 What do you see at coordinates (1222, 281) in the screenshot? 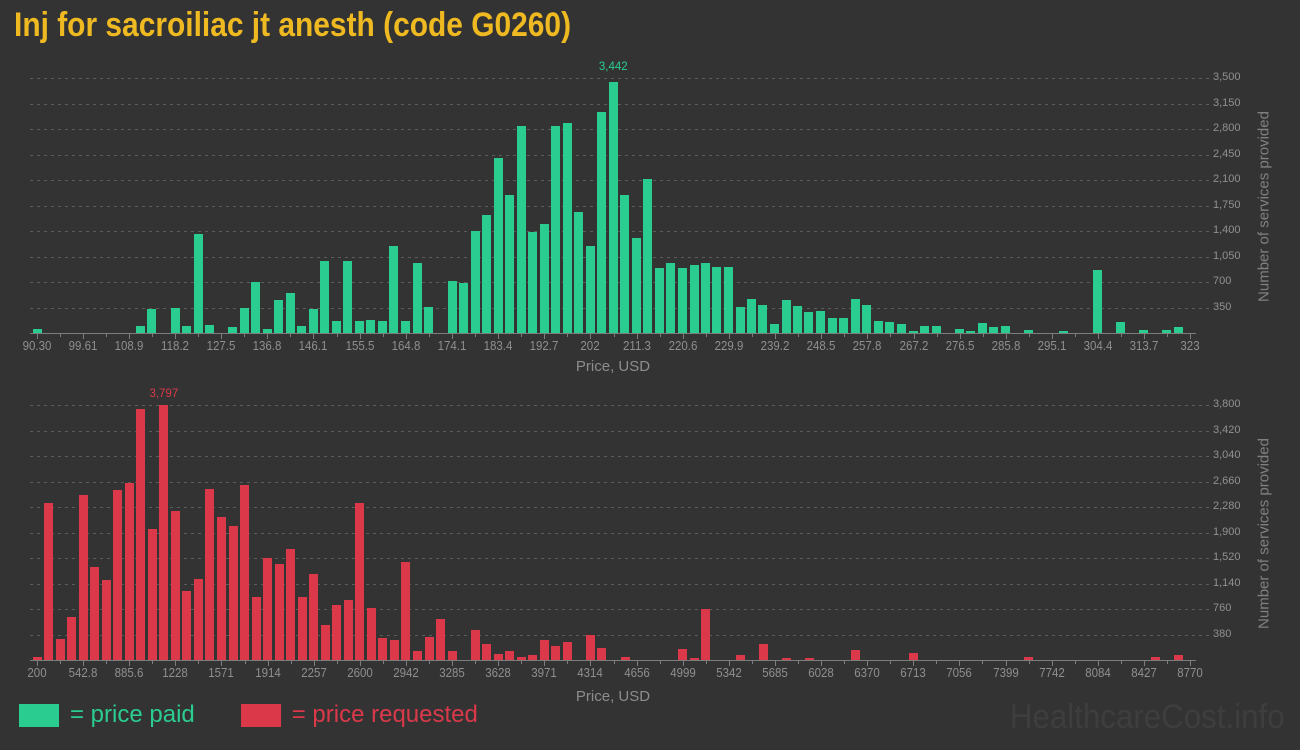
I see `y-axis-tick-label: 700` at bounding box center [1222, 281].